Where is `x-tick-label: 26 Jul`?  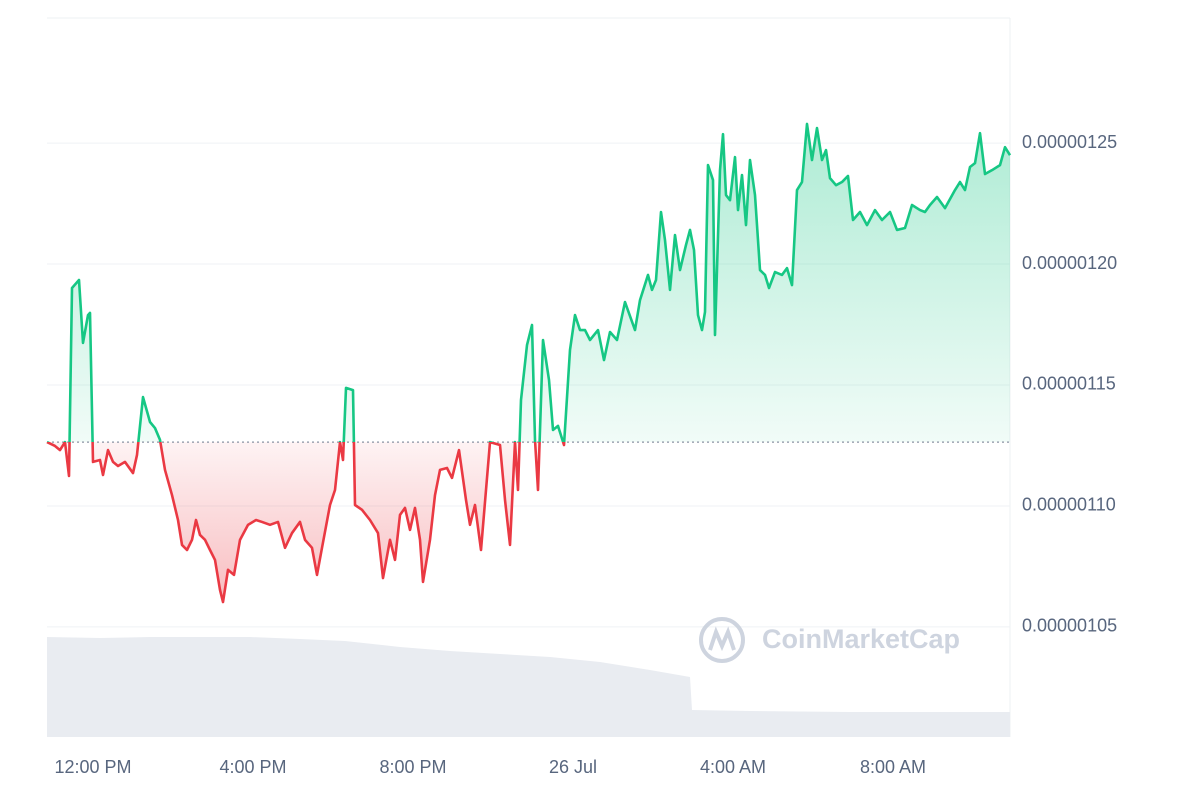
x-tick-label: 26 Jul is located at coordinates (573, 767).